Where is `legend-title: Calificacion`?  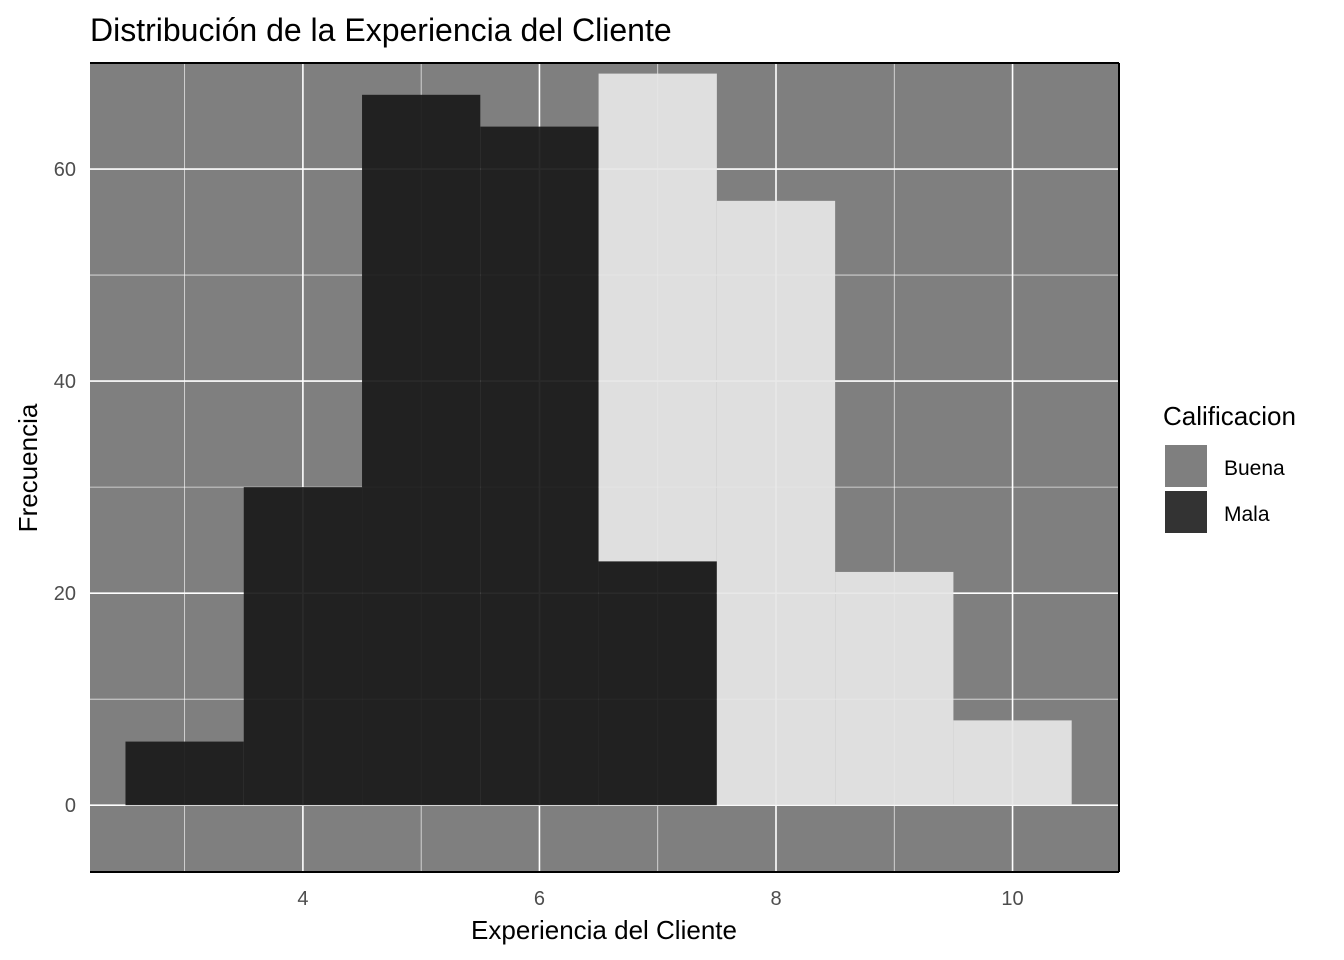 legend-title: Calificacion is located at coordinates (1229, 416).